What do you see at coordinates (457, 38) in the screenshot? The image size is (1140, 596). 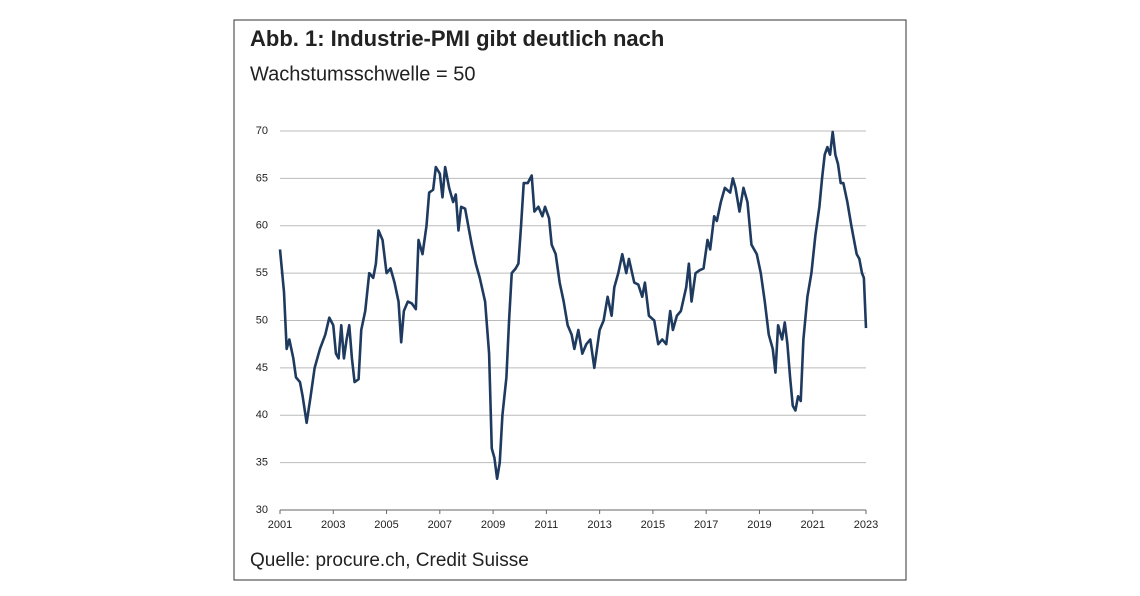 I see `chart-title: Abb. 1: Industrie-PMI gibt deutlich nach` at bounding box center [457, 38].